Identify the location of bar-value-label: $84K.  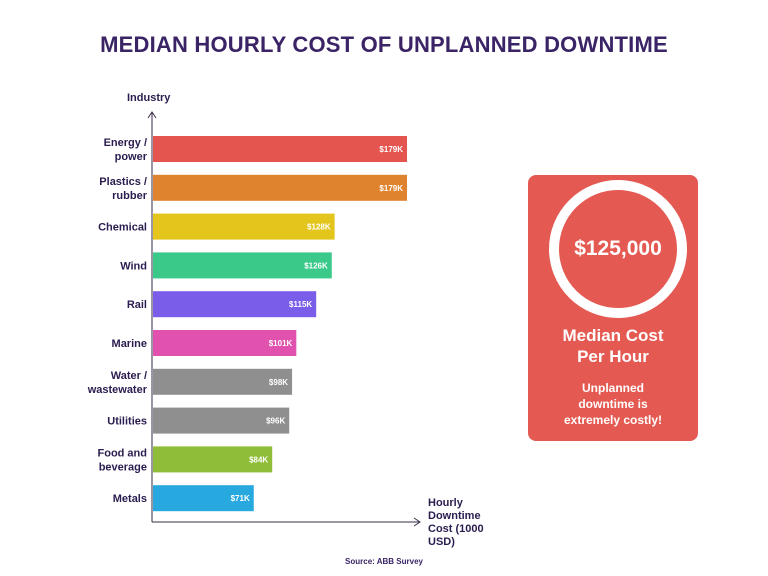
(258, 459).